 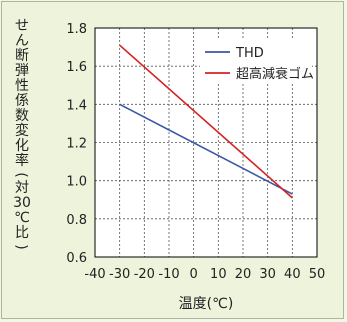 What do you see at coordinates (22, 218) in the screenshot?
I see `y-axis-title-char: ℃` at bounding box center [22, 218].